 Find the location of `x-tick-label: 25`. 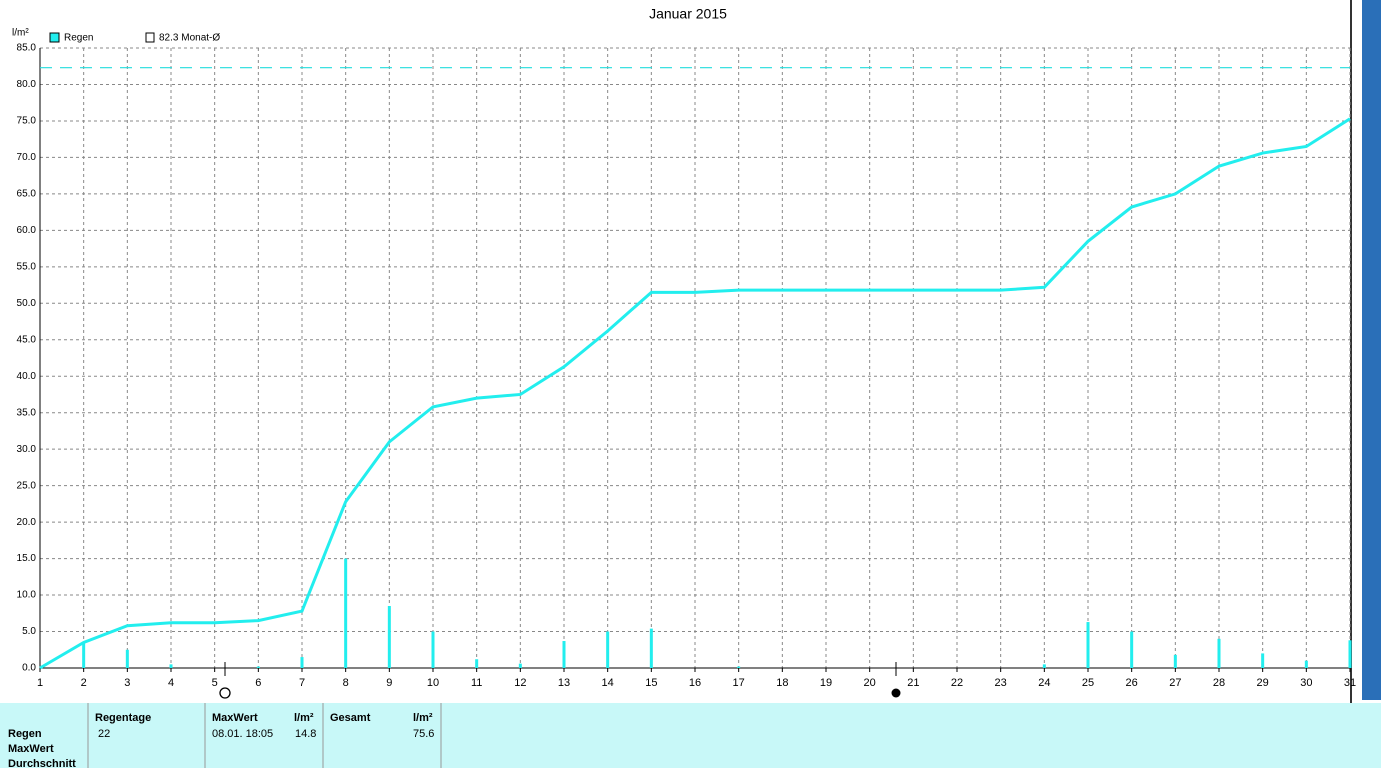

x-tick-label: 25 is located at coordinates (1088, 683).